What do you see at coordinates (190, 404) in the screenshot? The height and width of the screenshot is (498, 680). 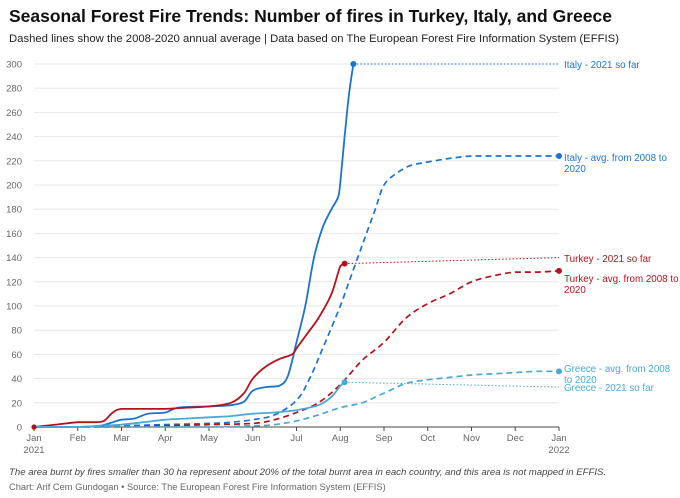 I see `series-line-greece-2021-so-far` at bounding box center [190, 404].